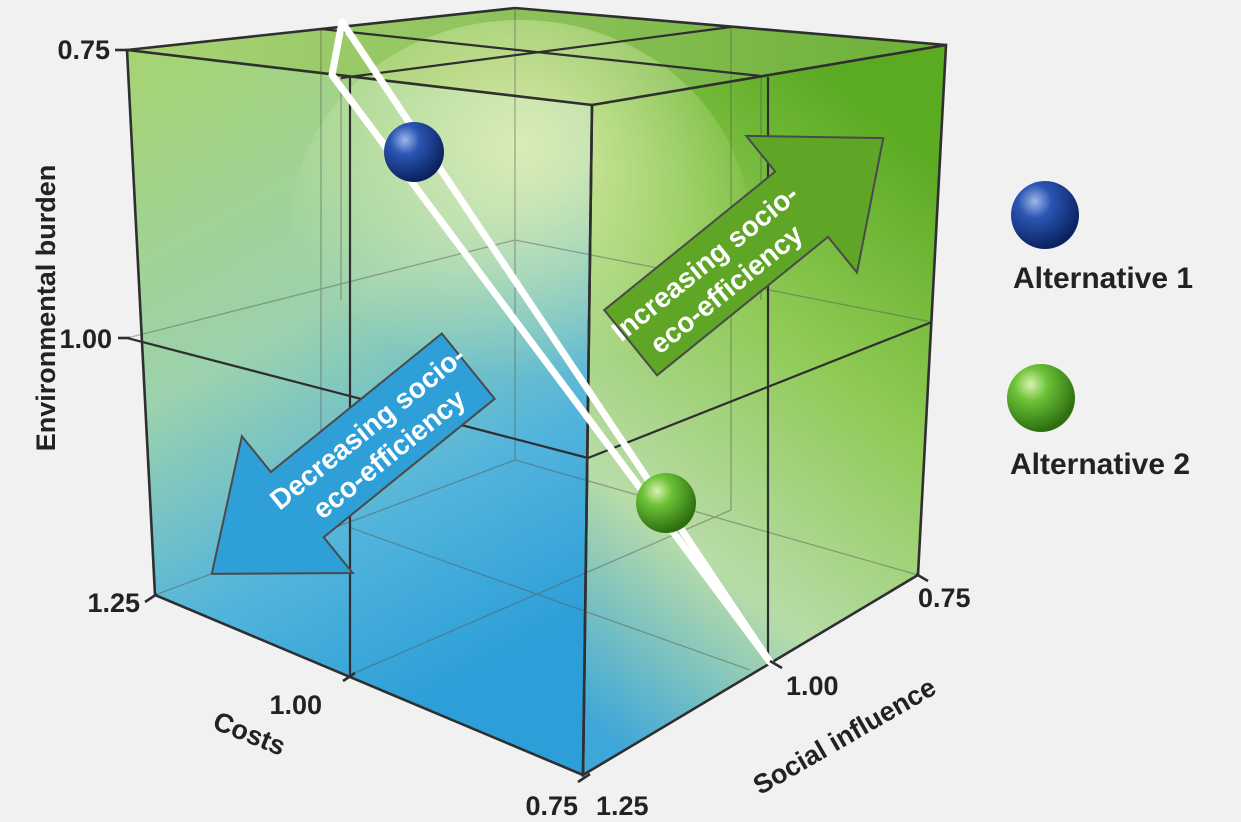 The image size is (1241, 822). Describe the element at coordinates (551, 806) in the screenshot. I see `x-tick-0.75: 0.75` at that location.